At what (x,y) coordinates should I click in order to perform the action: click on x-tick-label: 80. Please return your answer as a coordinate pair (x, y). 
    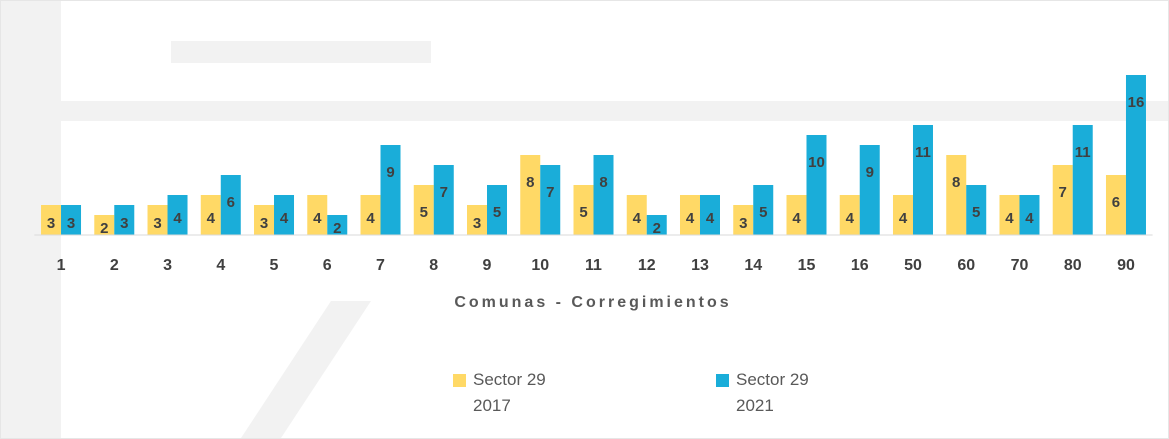
    Looking at the image, I should click on (1073, 265).